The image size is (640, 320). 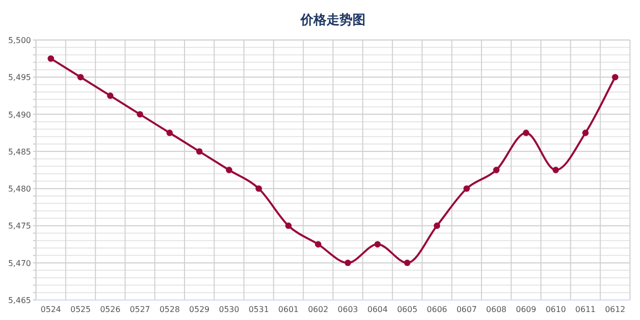 I want to click on x-tick-label: 0609, so click(x=526, y=309).